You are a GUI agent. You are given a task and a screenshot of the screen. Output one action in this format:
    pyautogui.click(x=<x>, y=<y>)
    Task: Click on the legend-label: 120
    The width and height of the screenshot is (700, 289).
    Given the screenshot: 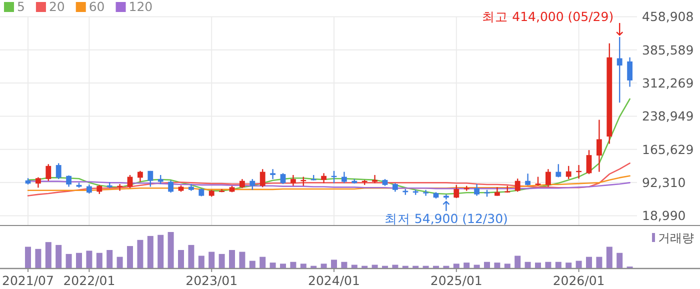 What is the action you would take?
    pyautogui.click(x=140, y=7)
    